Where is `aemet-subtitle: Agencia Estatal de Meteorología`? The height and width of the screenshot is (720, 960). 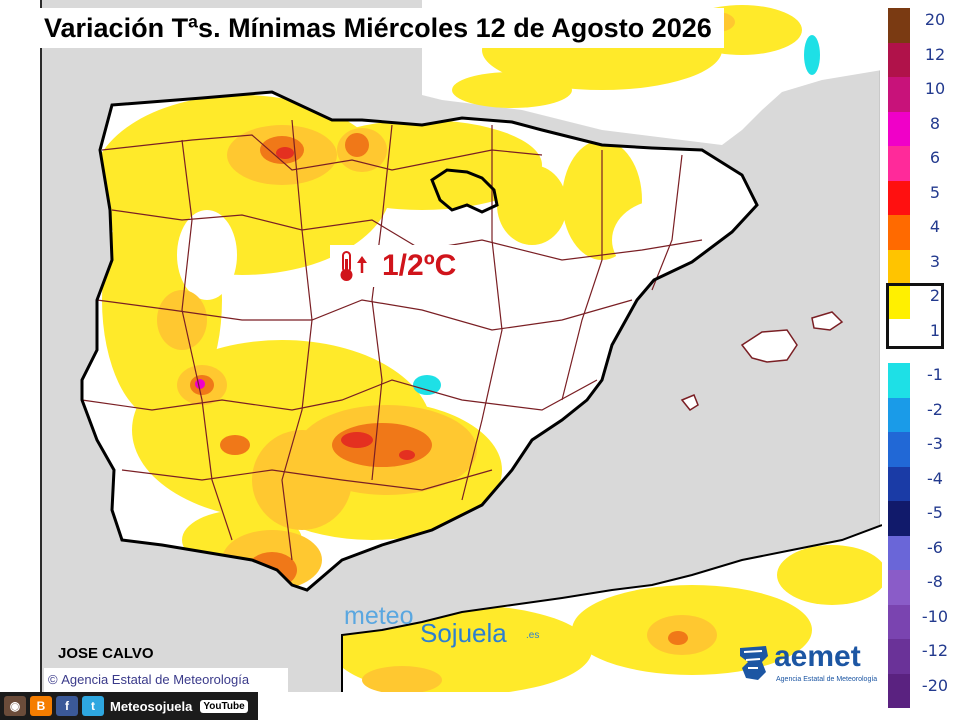
aemet-subtitle: Agencia Estatal de Meteorología is located at coordinates (827, 679).